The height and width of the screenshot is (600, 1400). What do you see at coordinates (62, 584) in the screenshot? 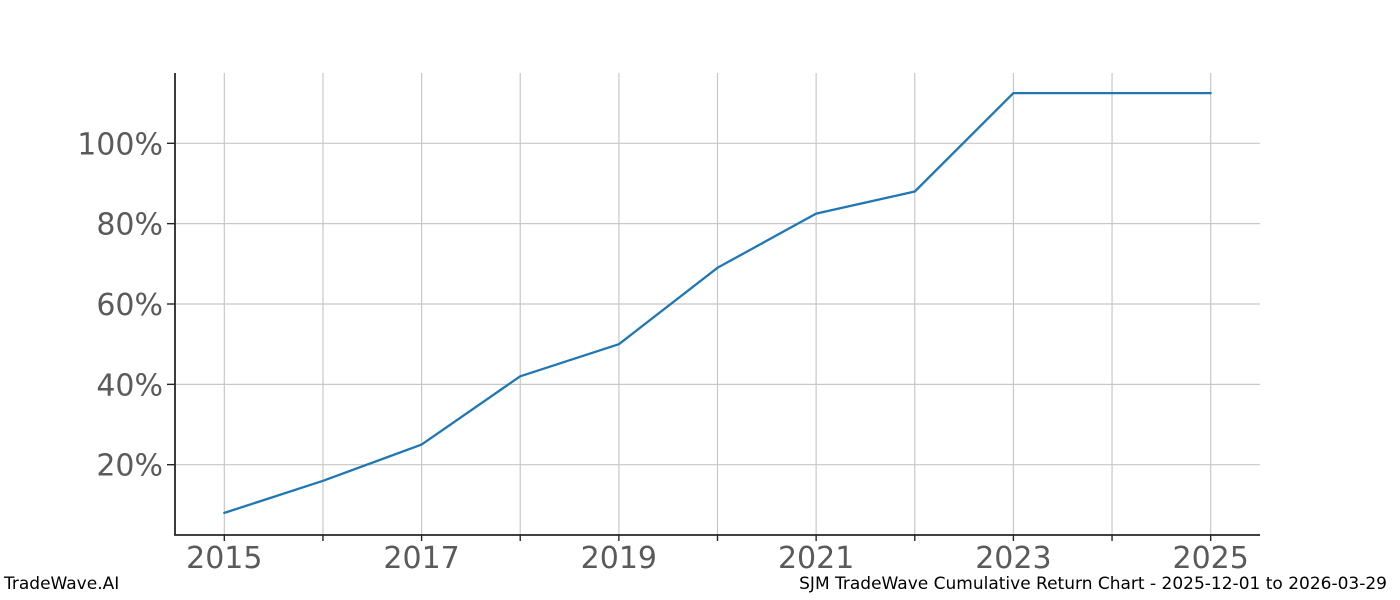
I see `brand-watermark: TradeWave.AI` at bounding box center [62, 584].